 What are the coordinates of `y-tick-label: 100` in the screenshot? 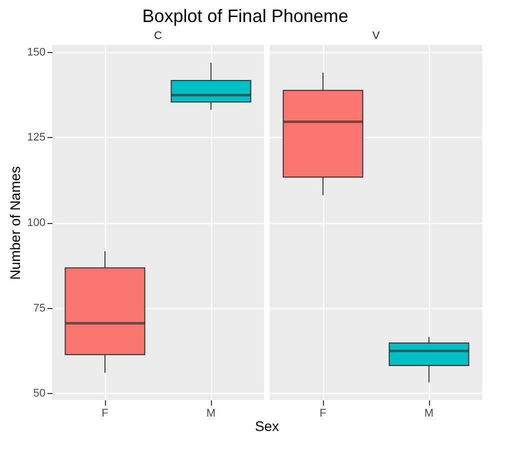 It's located at (36, 223).